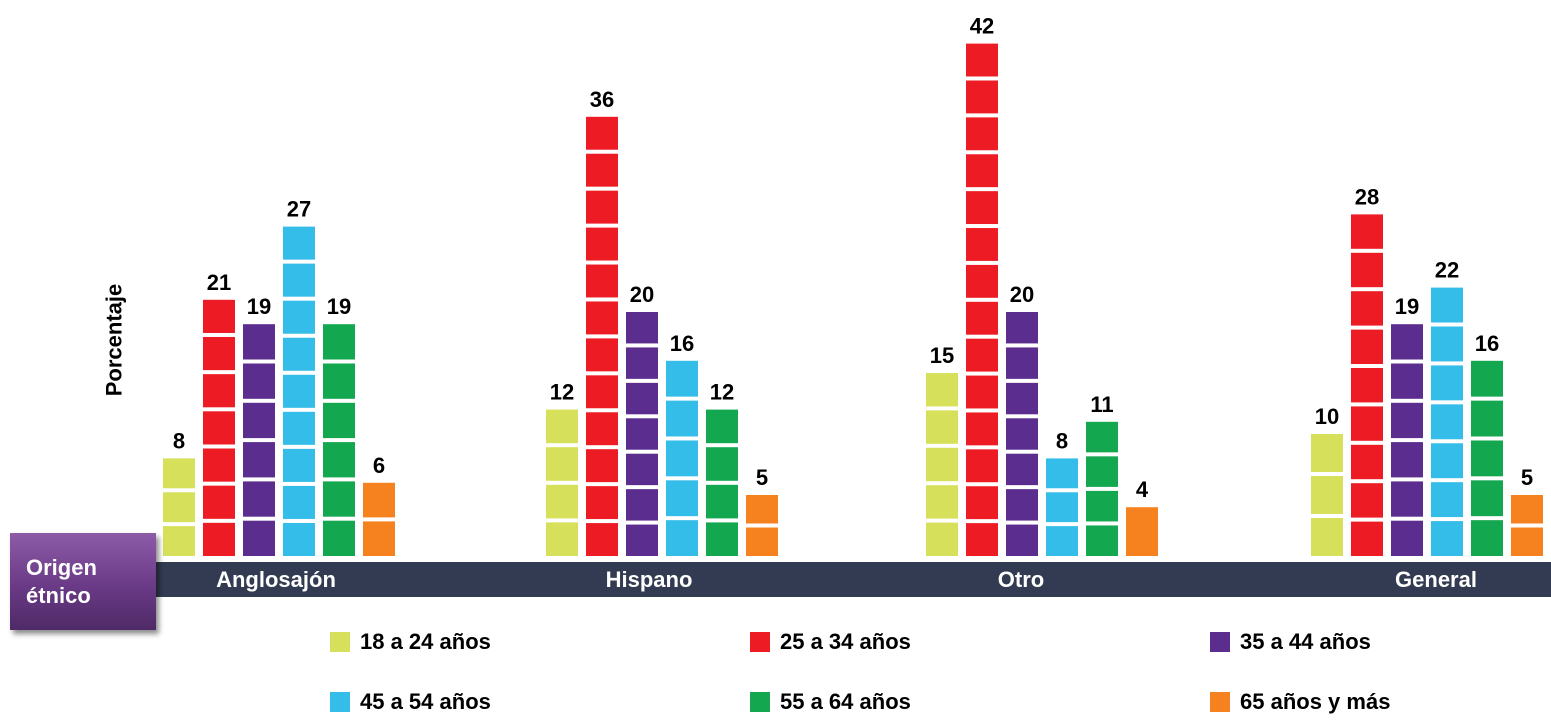 The height and width of the screenshot is (726, 1551). I want to click on legend-item: 35 a 44 años, so click(1370, 642).